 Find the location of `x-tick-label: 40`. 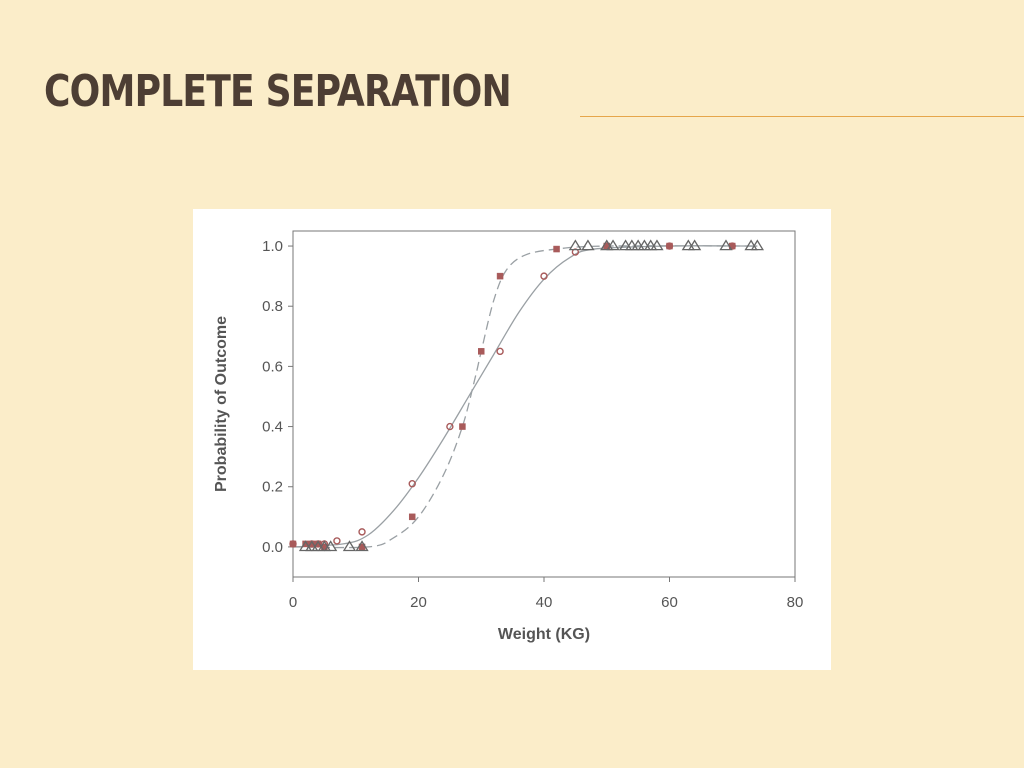

x-tick-label: 40 is located at coordinates (544, 602).